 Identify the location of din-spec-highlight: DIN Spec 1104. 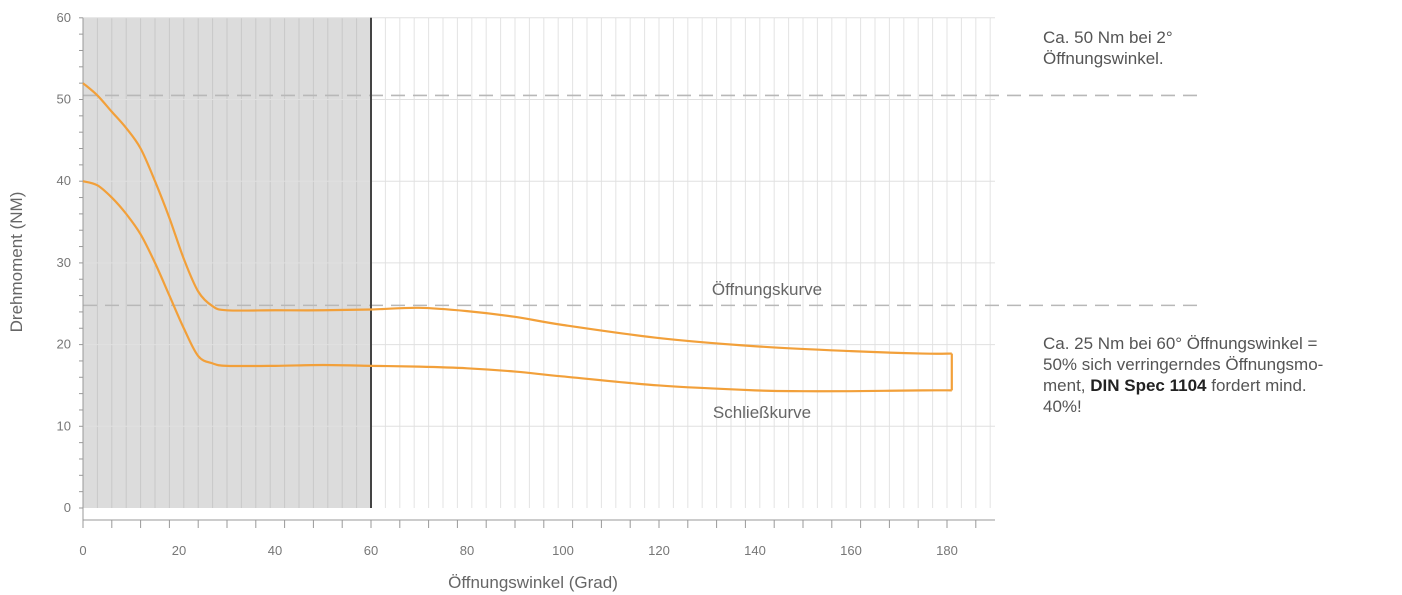
(1148, 385).